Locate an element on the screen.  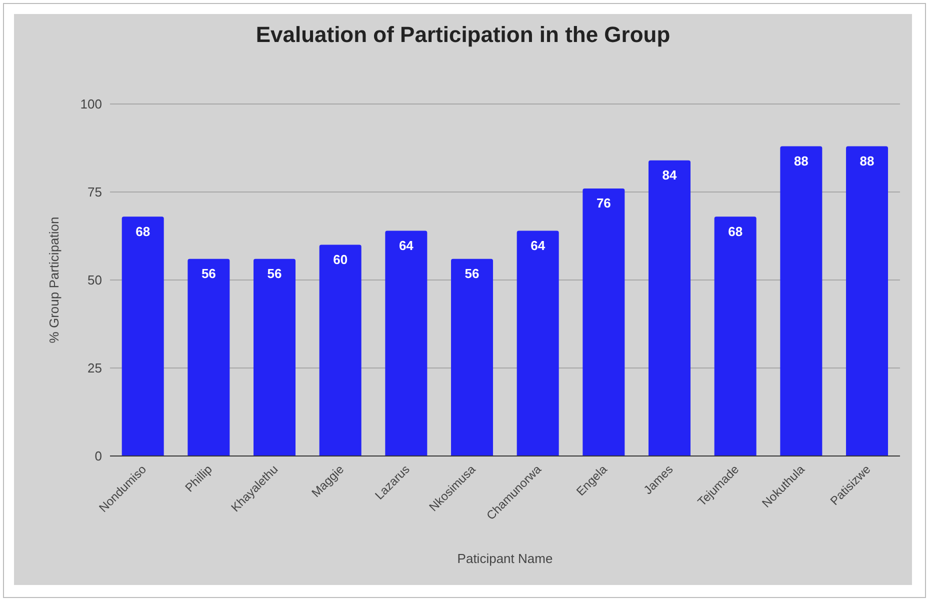
y-tick-label: 75 is located at coordinates (95, 192).